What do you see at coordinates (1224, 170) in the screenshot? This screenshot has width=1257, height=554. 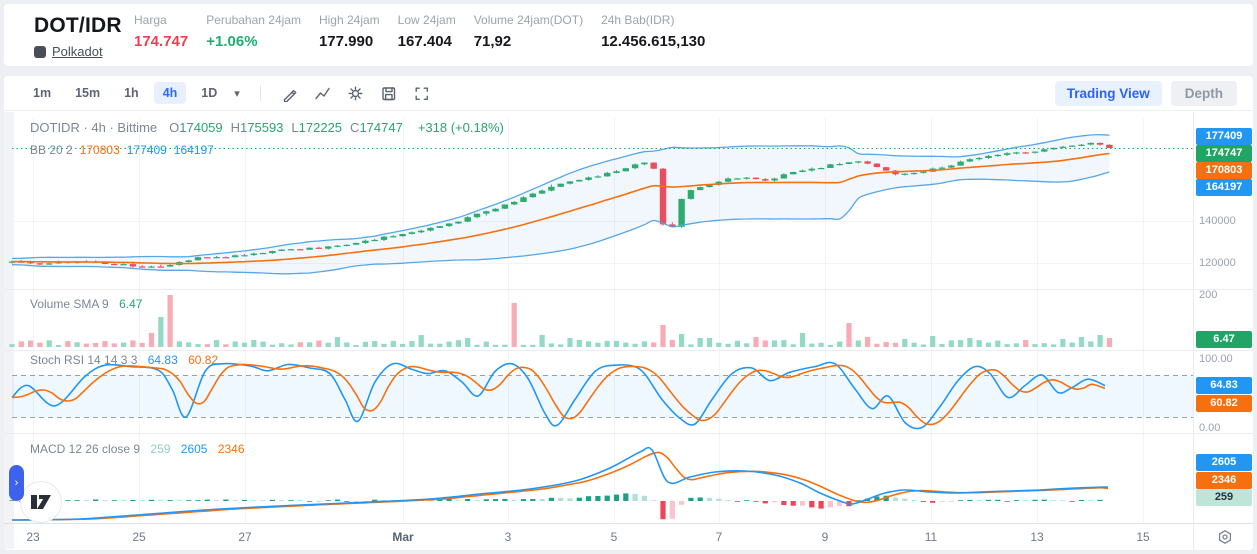 I see `axis-badge: 170803` at bounding box center [1224, 170].